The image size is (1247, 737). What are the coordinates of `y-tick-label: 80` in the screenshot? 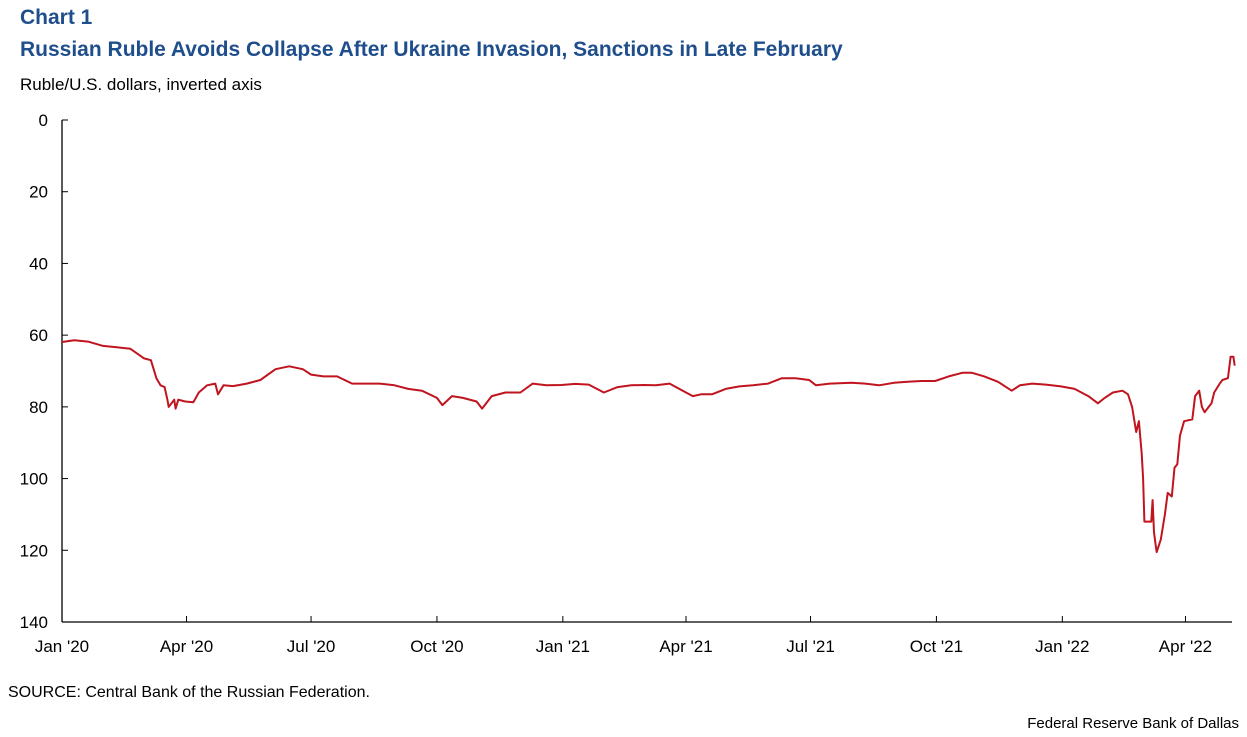 It's located at (38, 407).